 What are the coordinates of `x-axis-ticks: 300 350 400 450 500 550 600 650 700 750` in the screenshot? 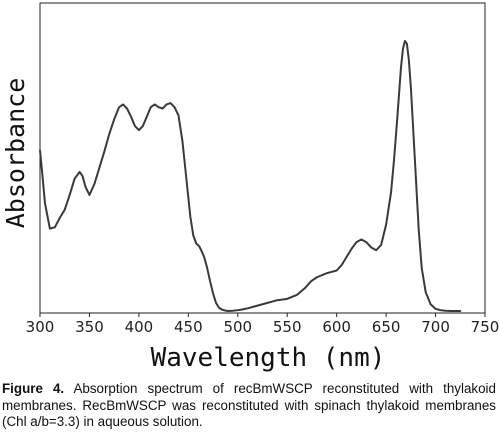 It's located at (263, 324).